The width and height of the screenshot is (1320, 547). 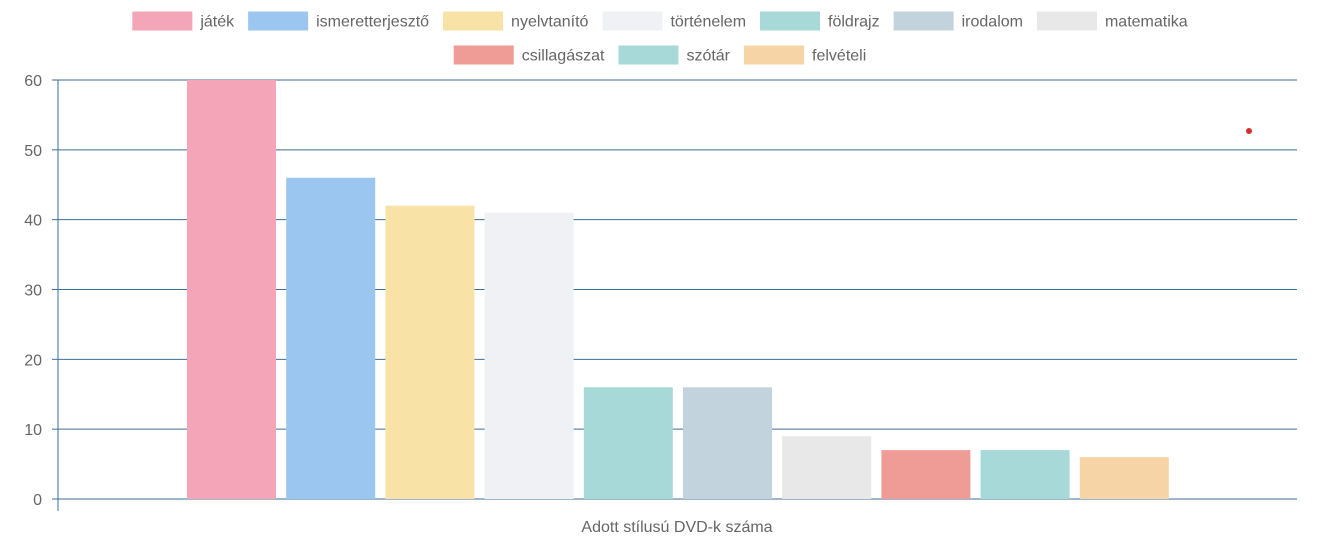 What do you see at coordinates (1146, 22) in the screenshot?
I see `legend-label: matematika` at bounding box center [1146, 22].